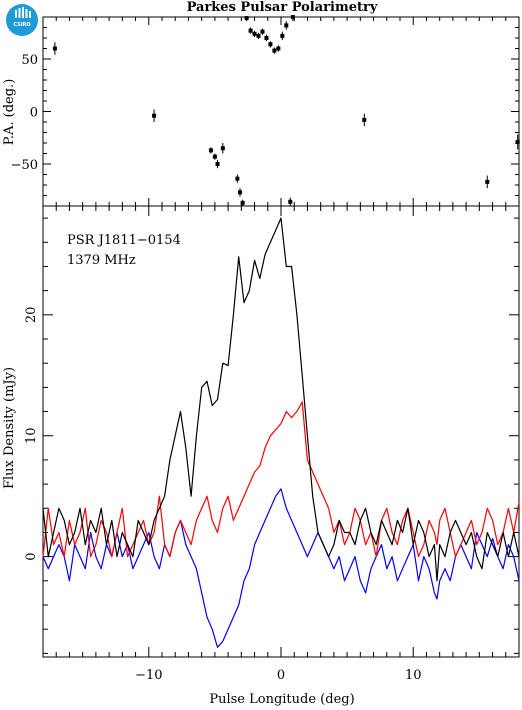 This screenshot has width=522, height=710. What do you see at coordinates (281, 675) in the screenshot?
I see `profile-x-tick-label: 0` at bounding box center [281, 675].